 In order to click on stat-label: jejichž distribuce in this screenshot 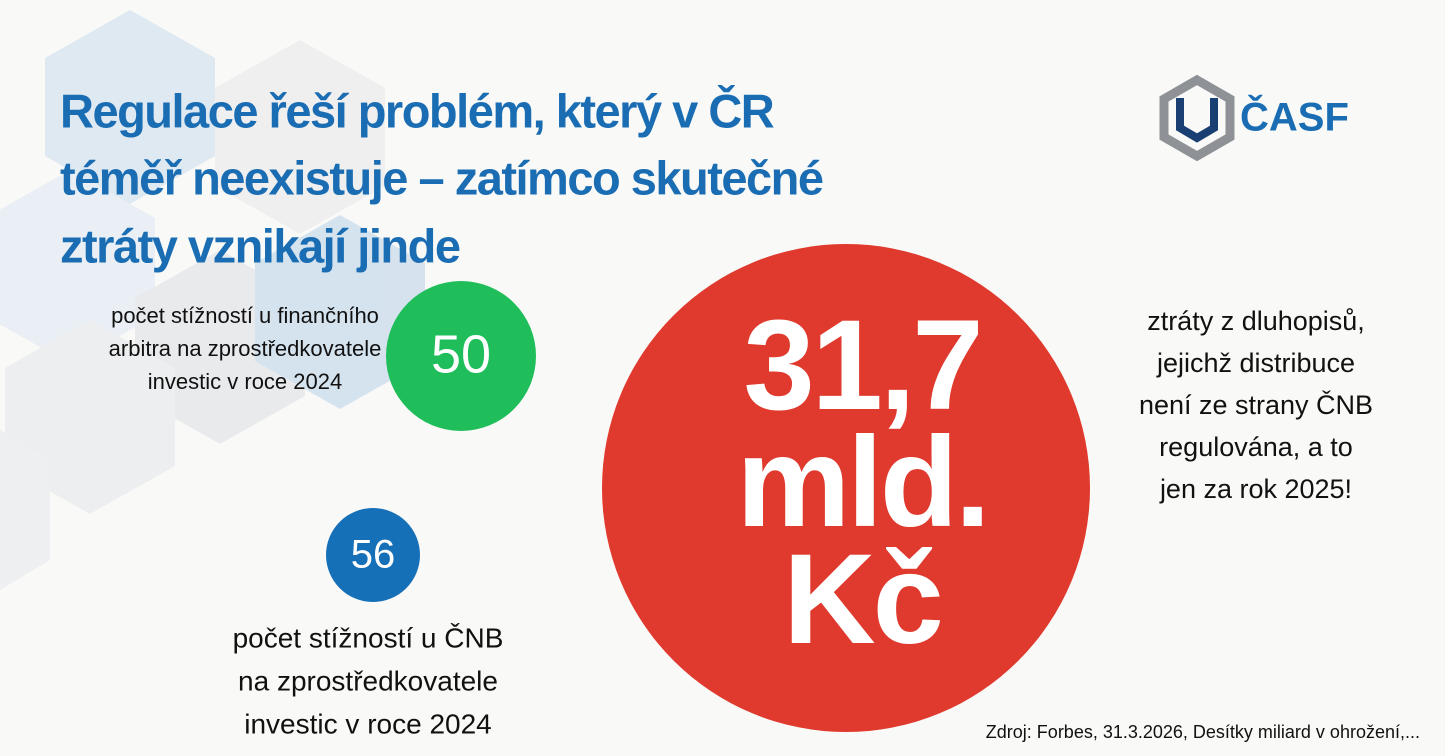, I will do `click(1255, 363)`.